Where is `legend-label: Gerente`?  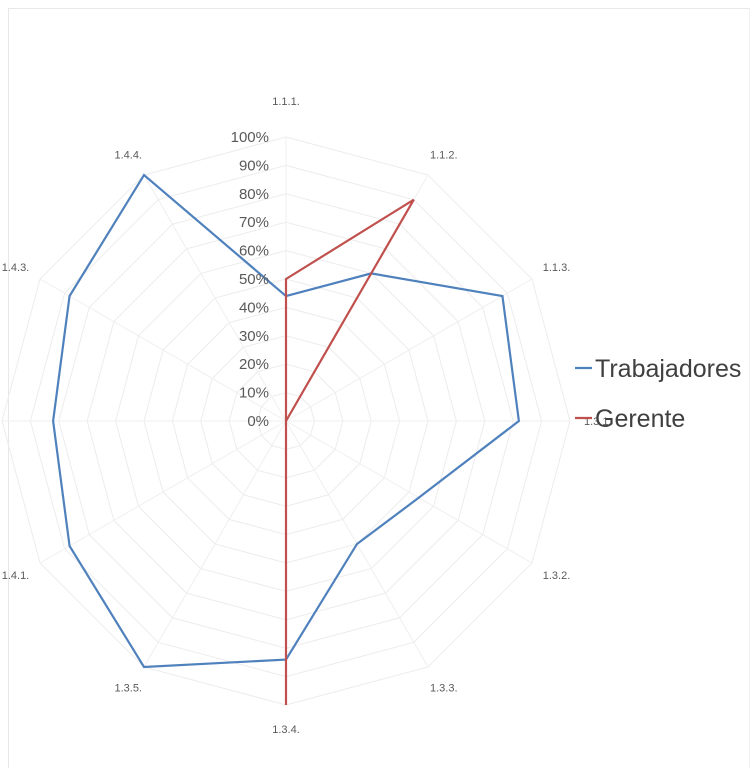
legend-label: Gerente is located at coordinates (640, 419).